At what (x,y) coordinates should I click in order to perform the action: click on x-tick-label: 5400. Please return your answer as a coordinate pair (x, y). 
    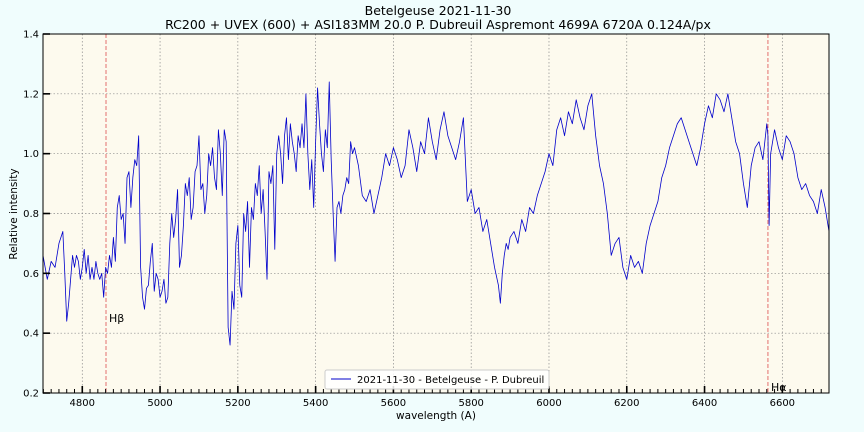
    Looking at the image, I should click on (315, 403).